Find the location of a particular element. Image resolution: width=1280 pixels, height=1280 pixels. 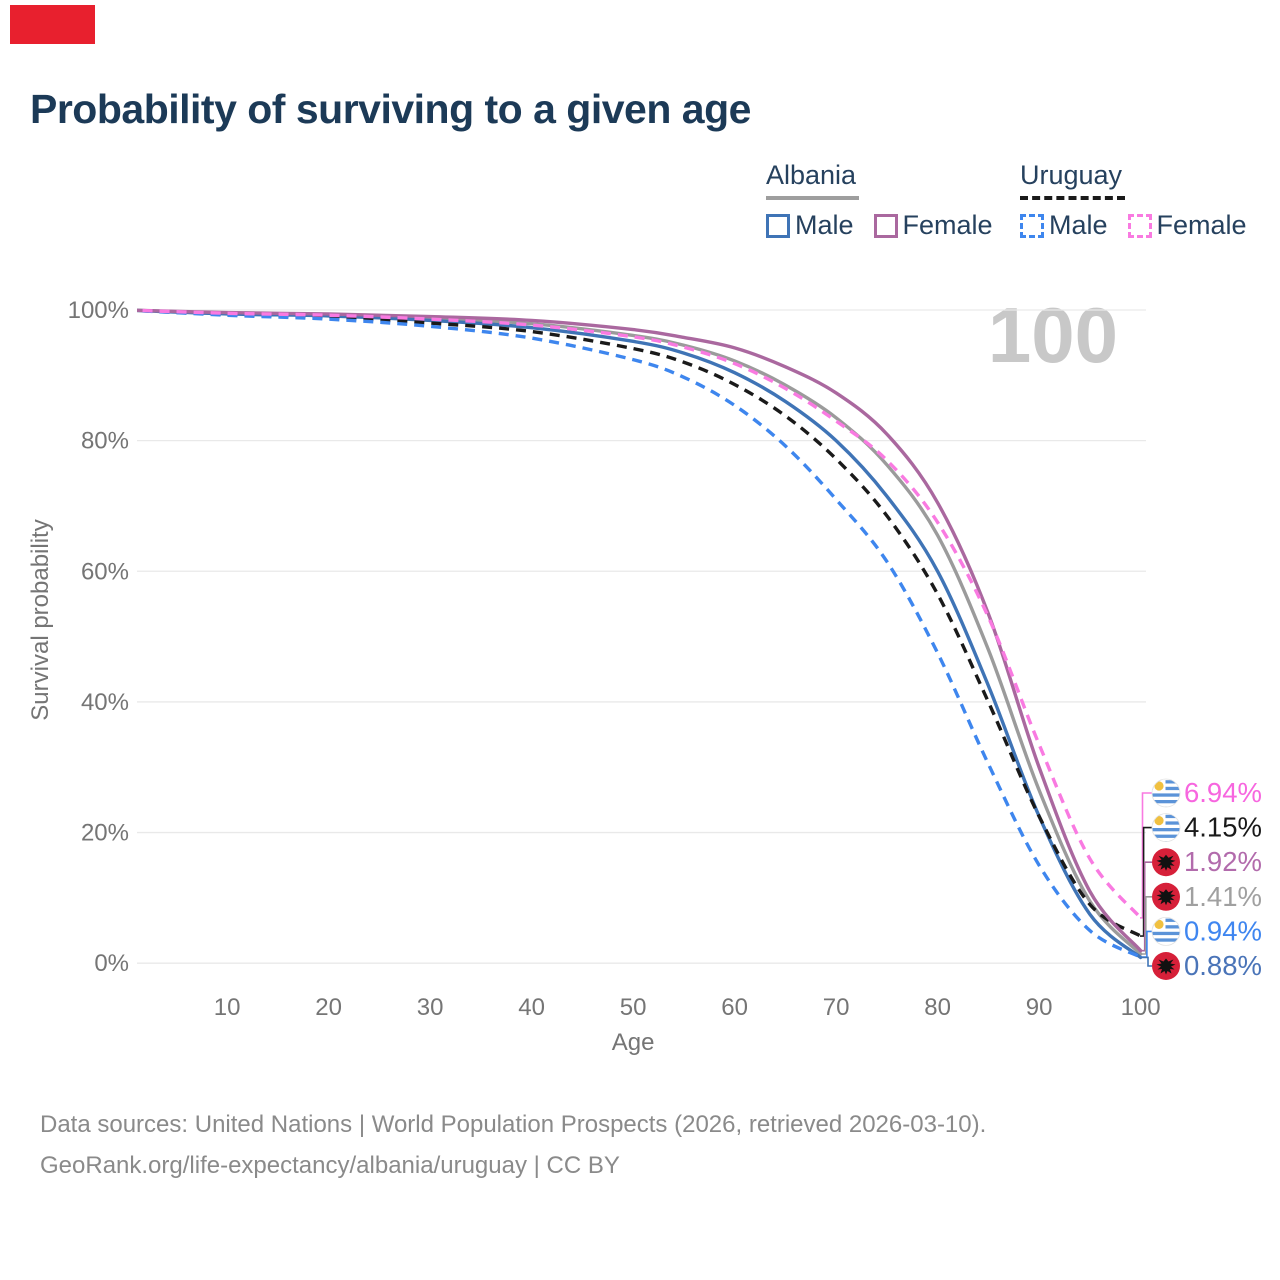

y-tick-label: 80% is located at coordinates (105, 441).